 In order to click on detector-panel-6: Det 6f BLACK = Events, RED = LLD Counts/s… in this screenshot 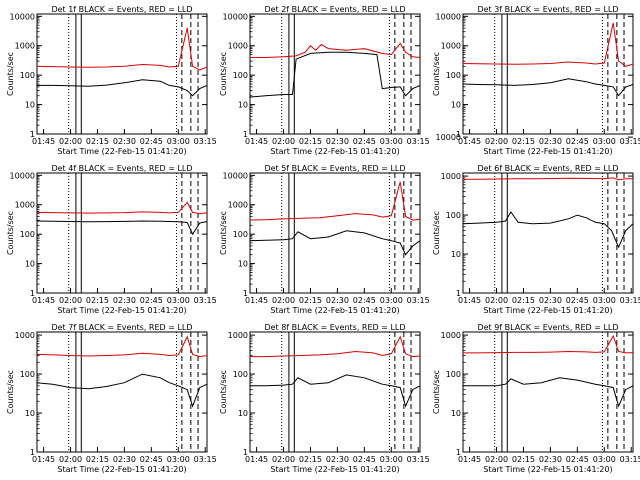, I will do `click(536, 224)`.